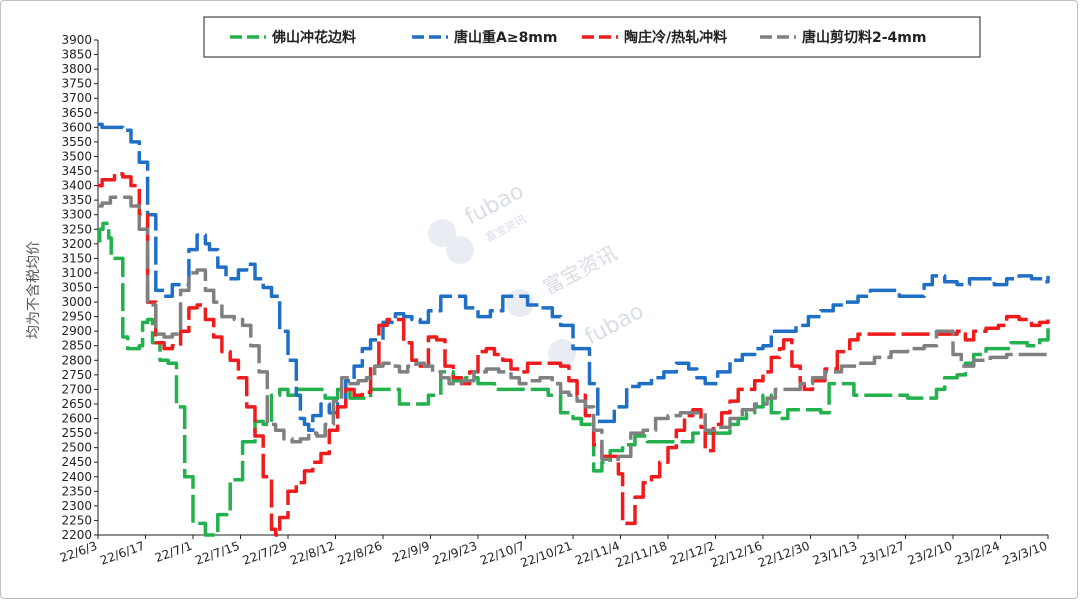  I want to click on y-tick-label: 2500, so click(76, 448).